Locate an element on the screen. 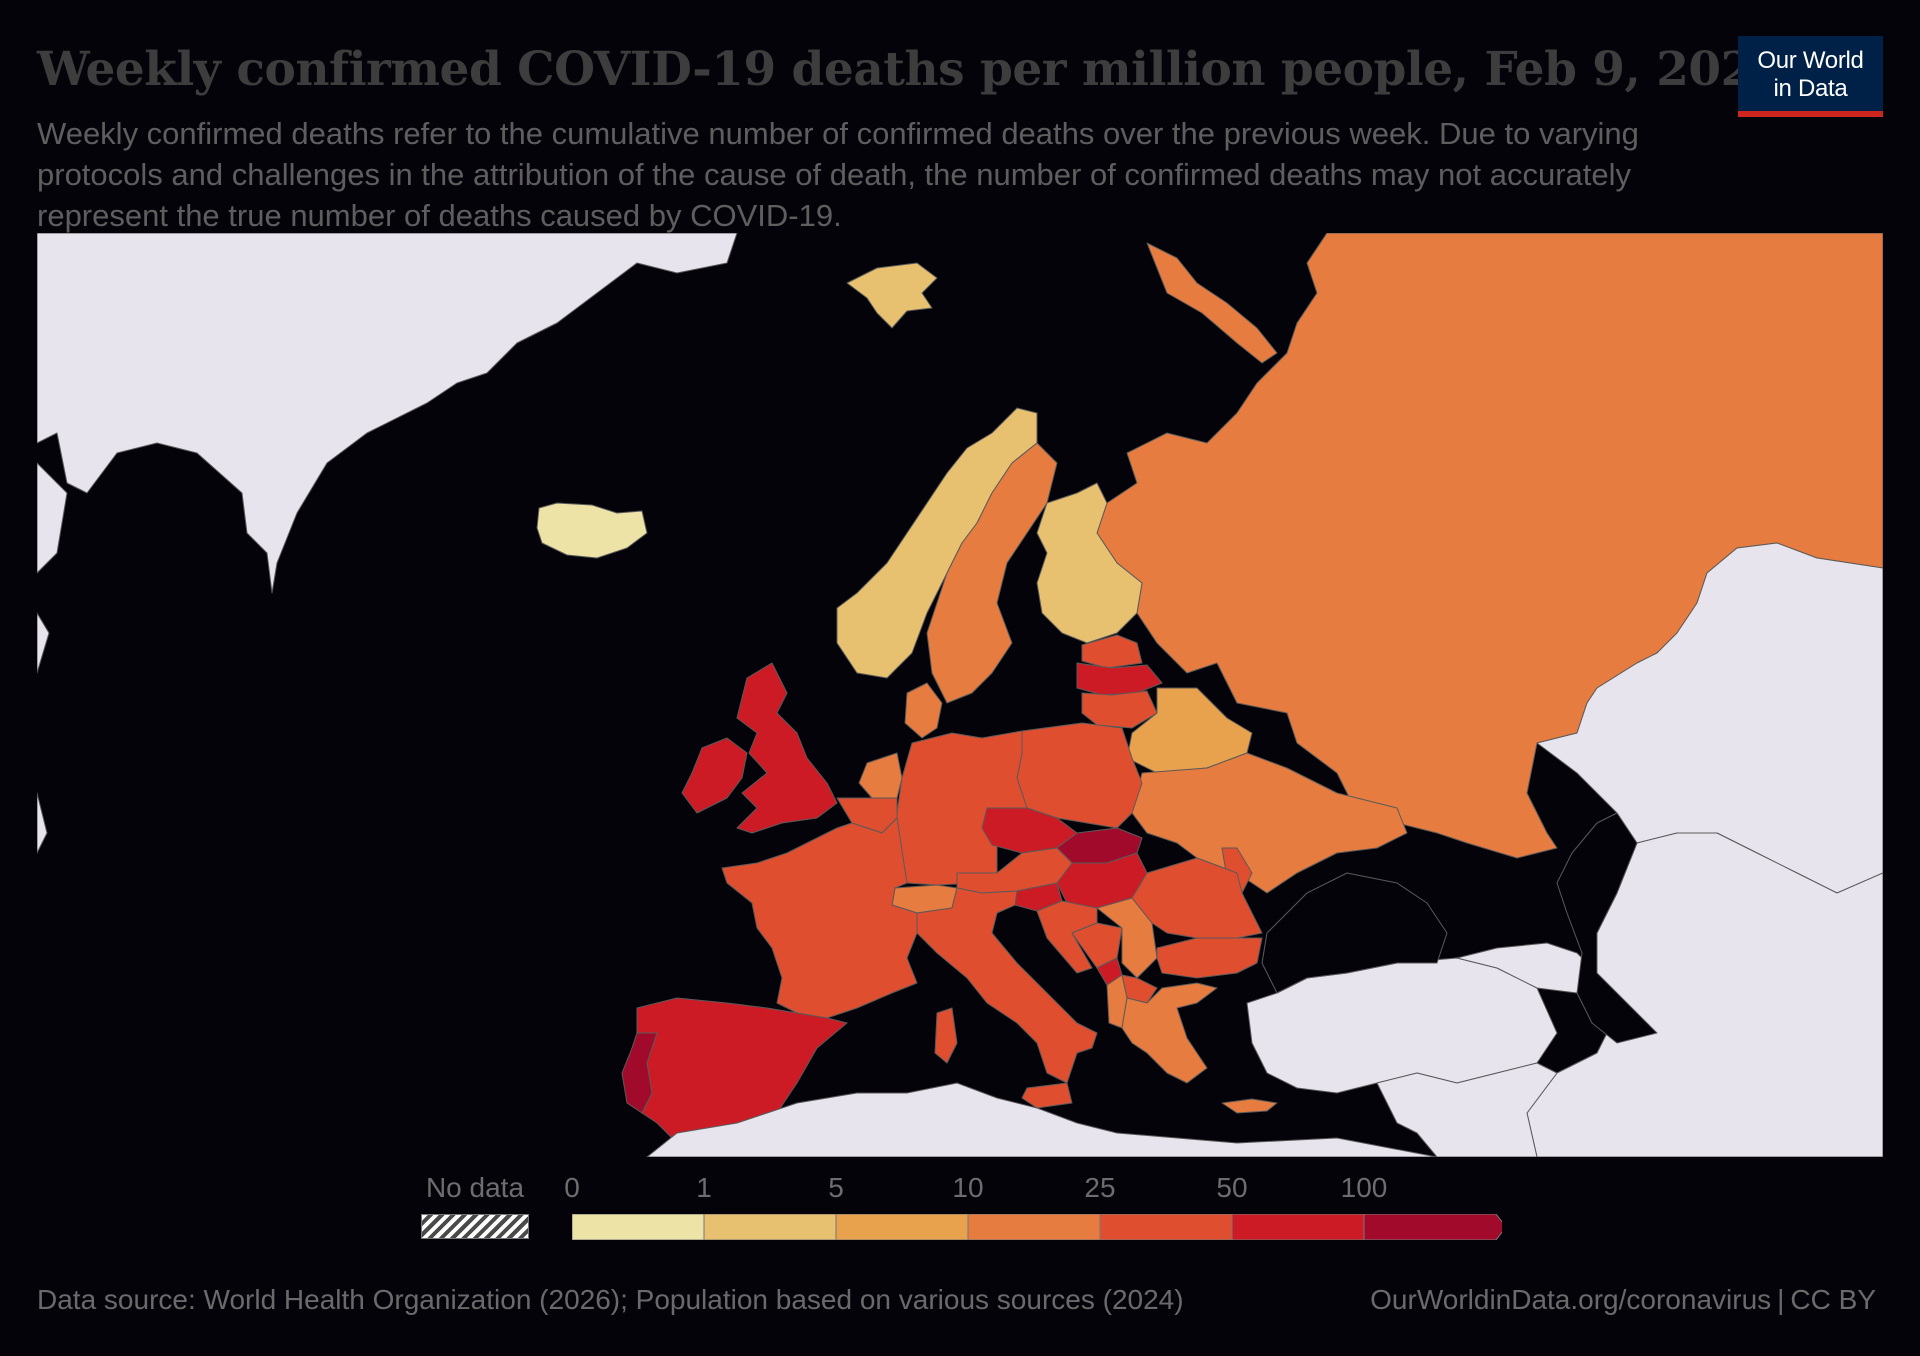 Image resolution: width=1920 pixels, height=1356 pixels. region-russia-north-coast is located at coordinates (1212, 303).